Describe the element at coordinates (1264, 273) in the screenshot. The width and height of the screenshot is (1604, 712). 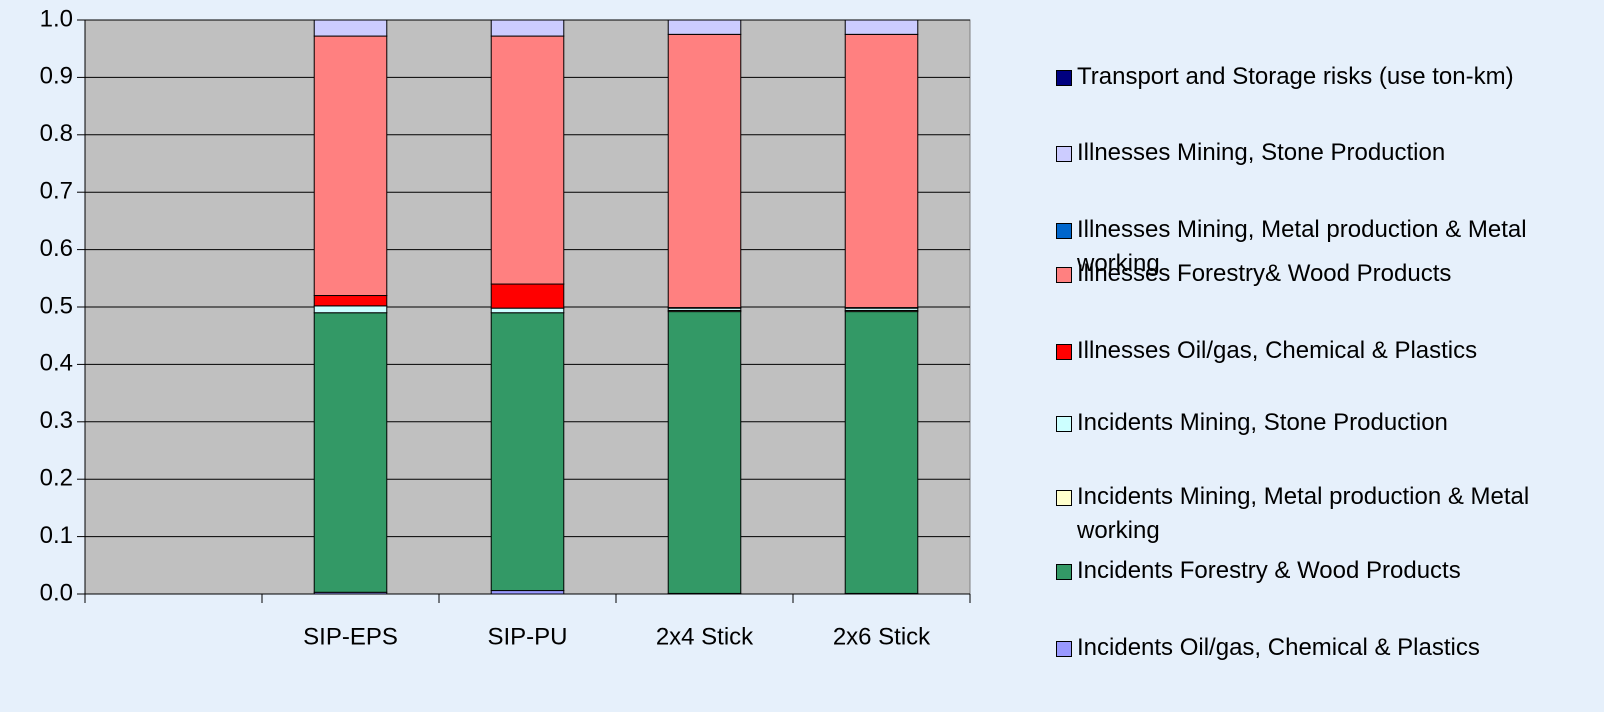
I see `legend-label: Illnesses Forestry& Wood Products` at that location.